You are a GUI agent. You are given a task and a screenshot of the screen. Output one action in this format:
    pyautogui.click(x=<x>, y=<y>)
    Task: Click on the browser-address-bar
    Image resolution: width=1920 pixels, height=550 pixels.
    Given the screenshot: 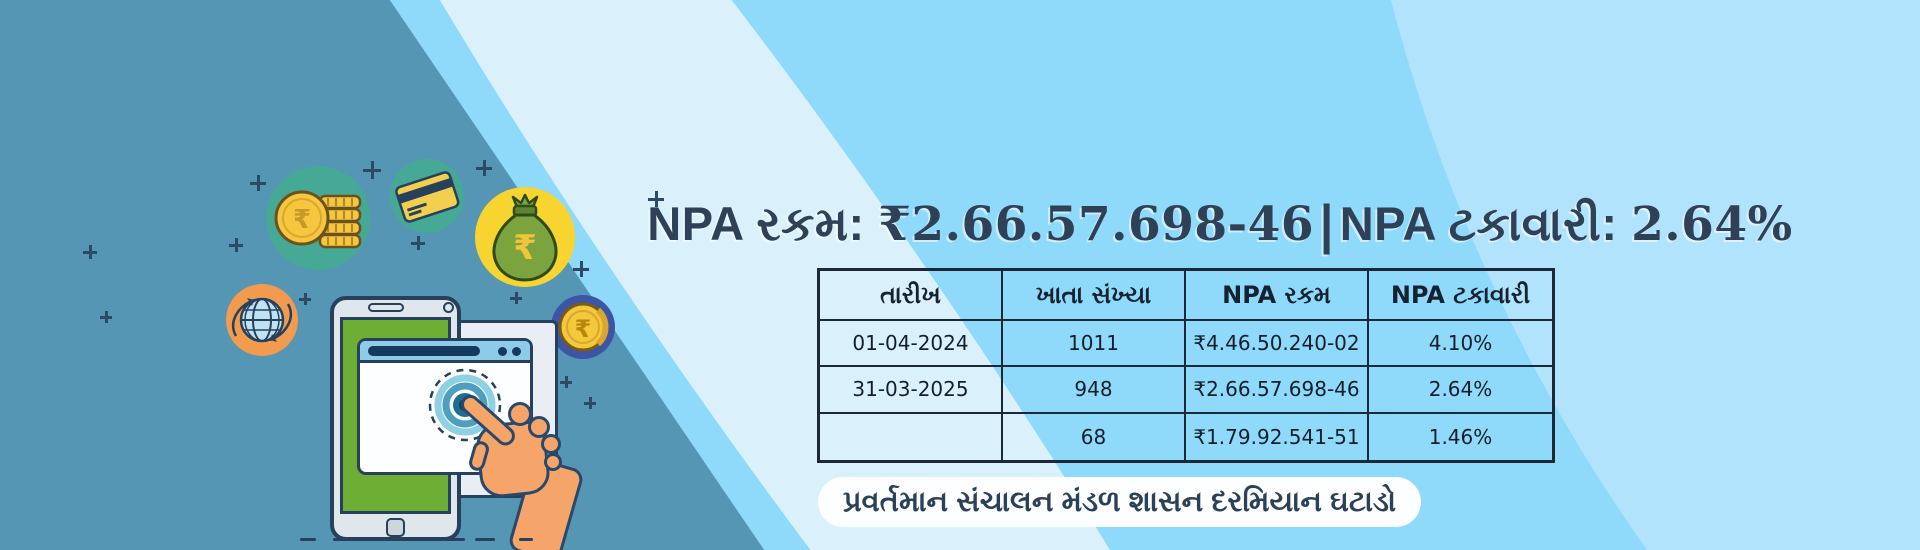 What is the action you would take?
    pyautogui.click(x=424, y=351)
    